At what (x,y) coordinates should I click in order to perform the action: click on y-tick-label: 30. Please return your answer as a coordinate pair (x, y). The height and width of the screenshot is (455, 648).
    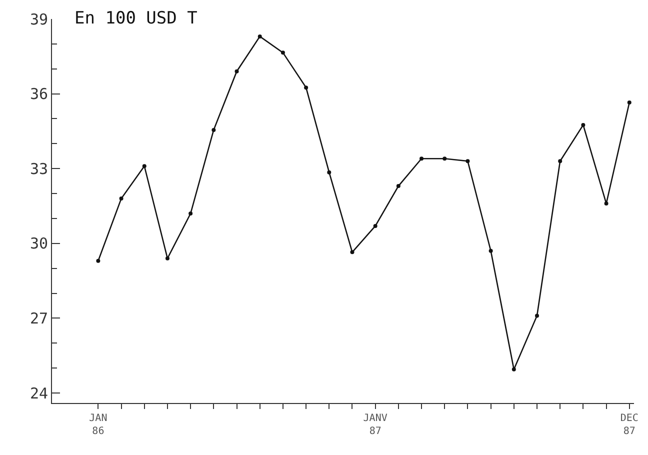
    Looking at the image, I should click on (39, 243).